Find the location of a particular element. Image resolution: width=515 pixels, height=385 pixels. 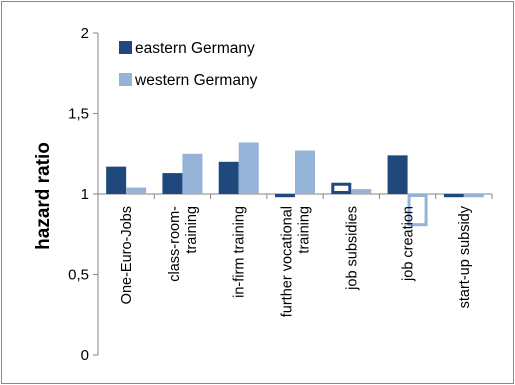

category-label-line: in-firm training is located at coordinates (240, 252).